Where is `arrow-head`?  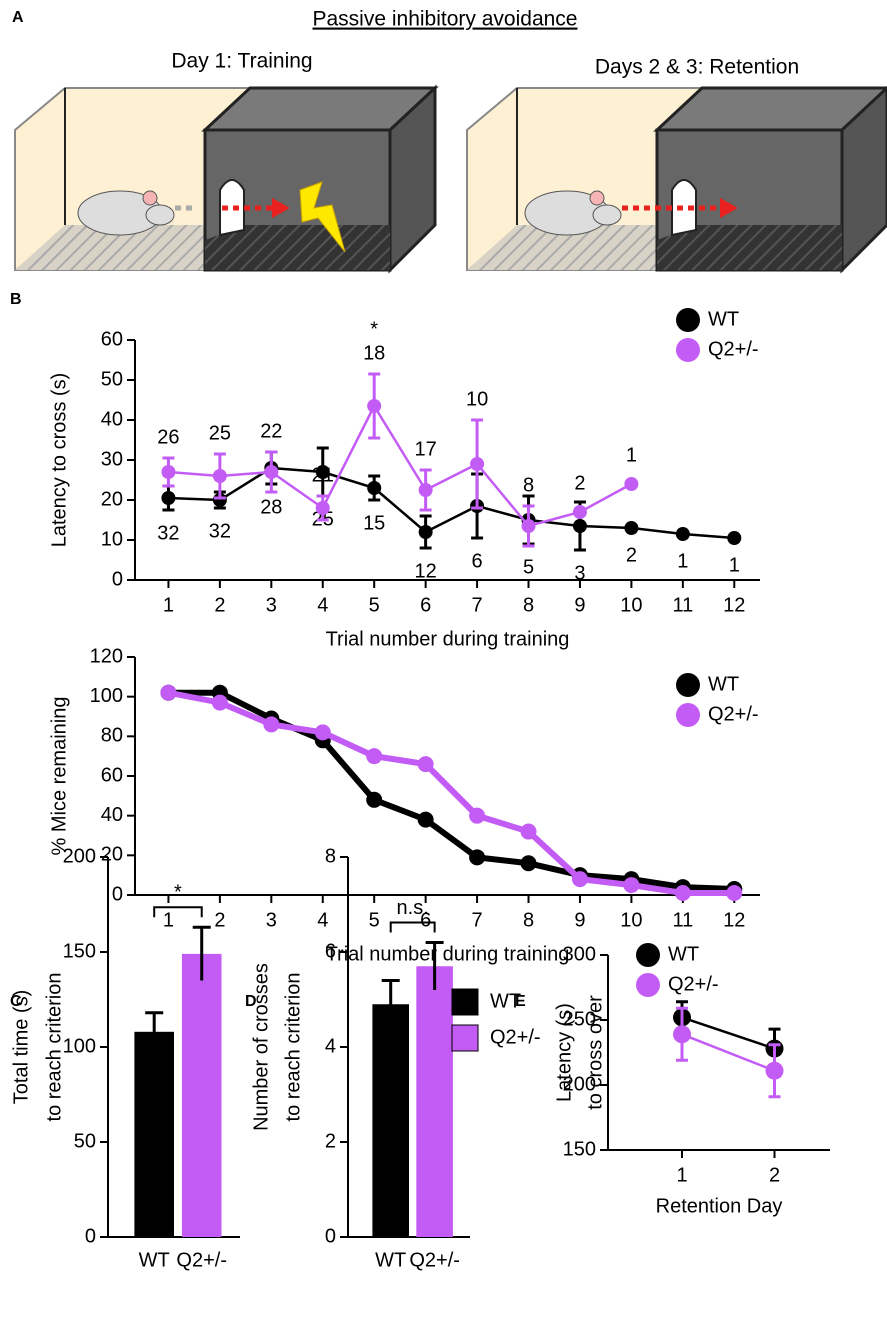
arrow-head is located at coordinates (281, 208).